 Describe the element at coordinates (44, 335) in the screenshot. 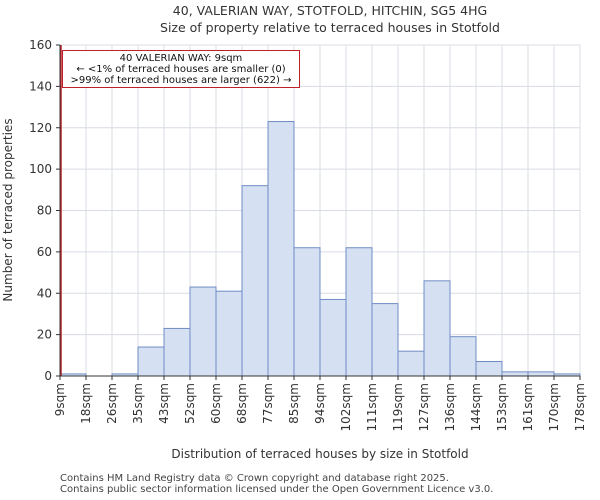

I see `y-tick-label: 20` at that location.